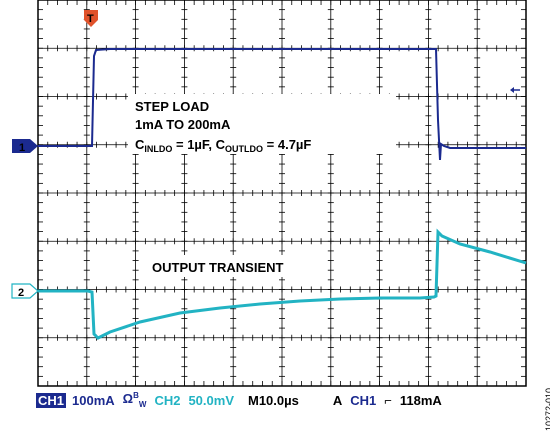 The height and width of the screenshot is (431, 550). I want to click on ch1-marker-label: 1, so click(22, 148).